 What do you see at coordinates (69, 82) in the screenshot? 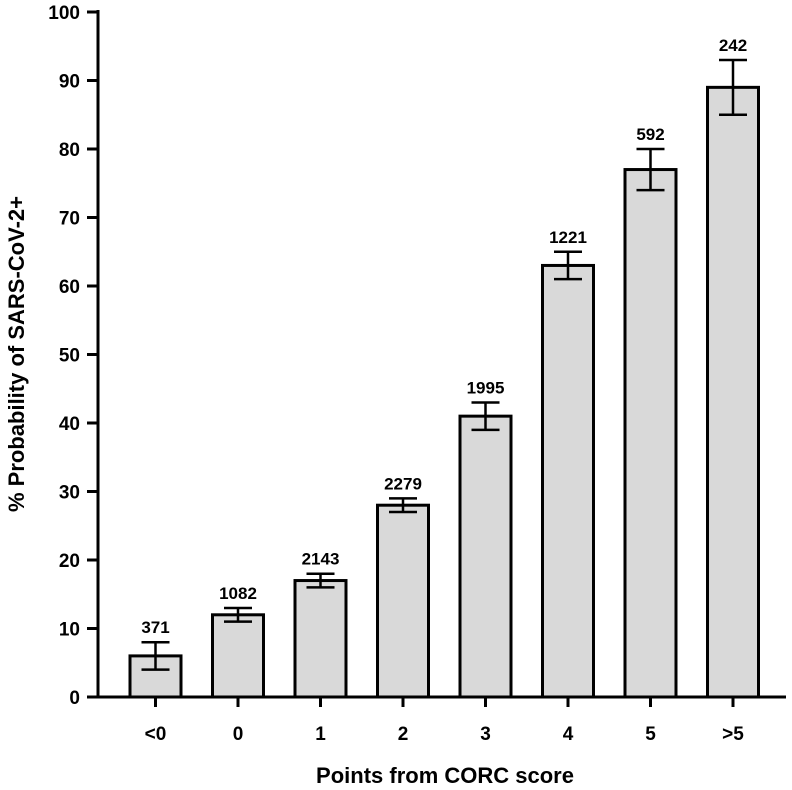
I see `y-tick-label-9: 90` at bounding box center [69, 82].